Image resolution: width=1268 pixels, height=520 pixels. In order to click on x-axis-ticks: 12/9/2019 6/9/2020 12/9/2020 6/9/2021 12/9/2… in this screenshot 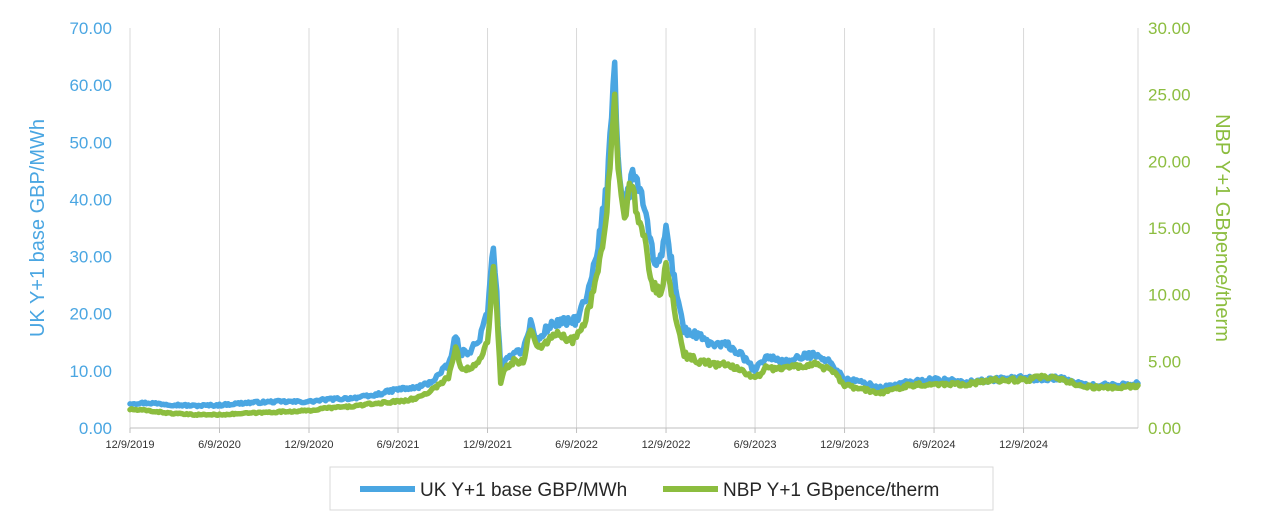, I will do `click(577, 445)`.